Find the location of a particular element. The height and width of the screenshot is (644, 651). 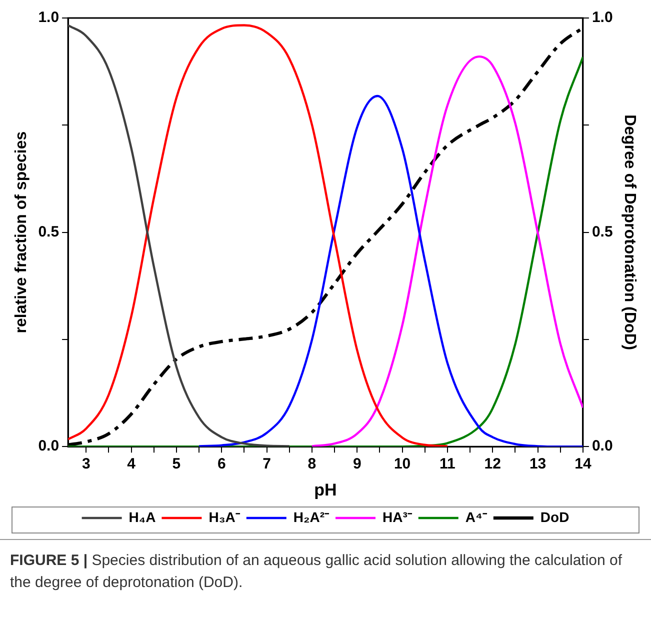

y-tick-label: 0.0 is located at coordinates (49, 446).